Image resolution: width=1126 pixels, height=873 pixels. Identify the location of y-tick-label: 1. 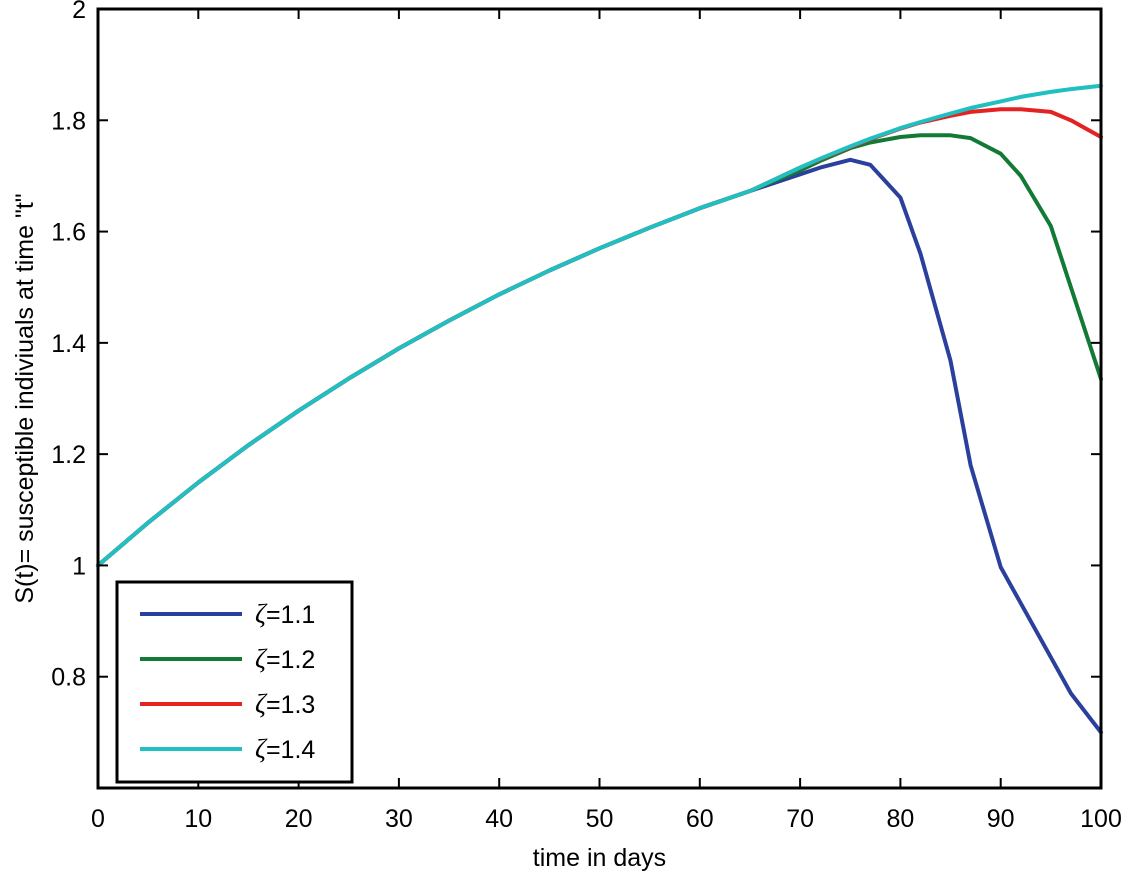
(79, 566).